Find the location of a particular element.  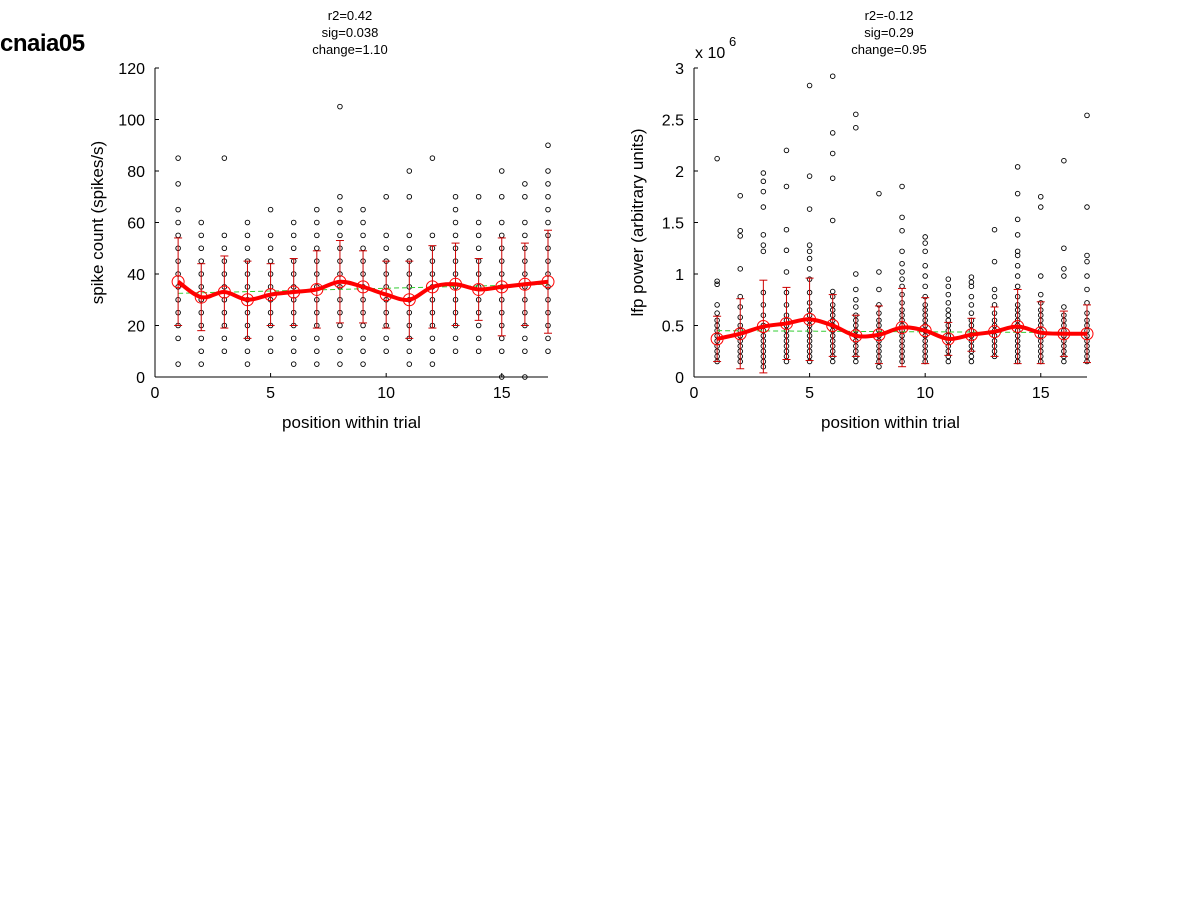

x-axis-label: position within trial is located at coordinates (351, 422).